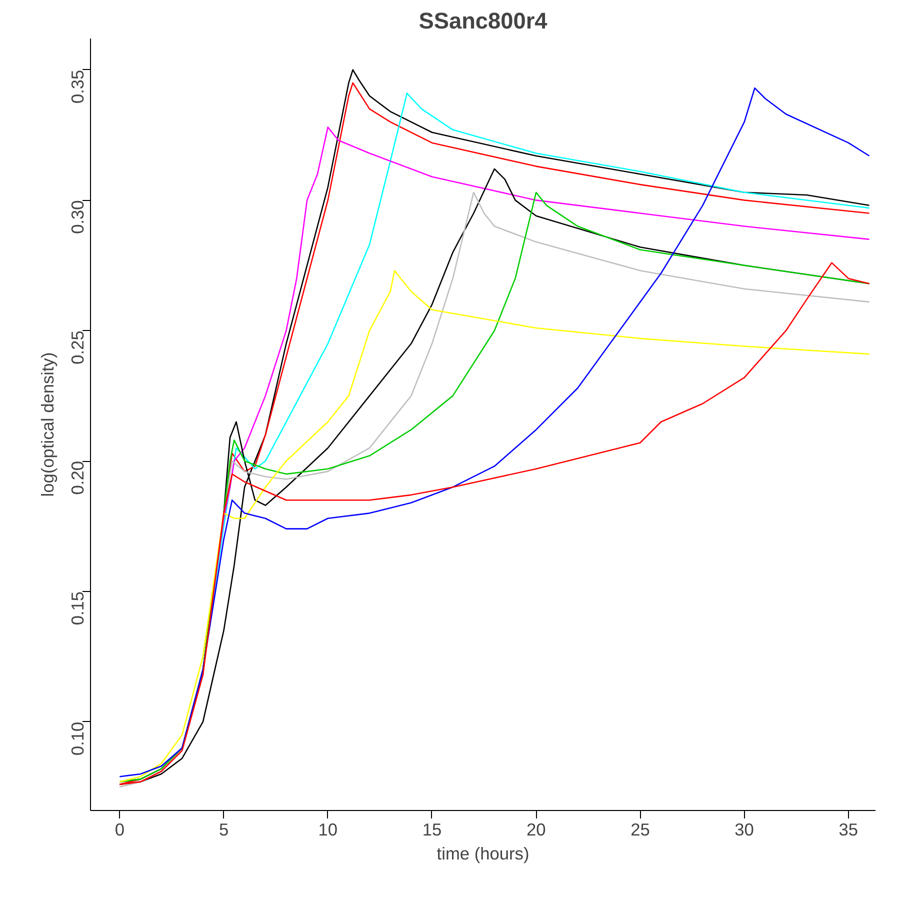  I want to click on x-tick-label: 10, so click(328, 830).